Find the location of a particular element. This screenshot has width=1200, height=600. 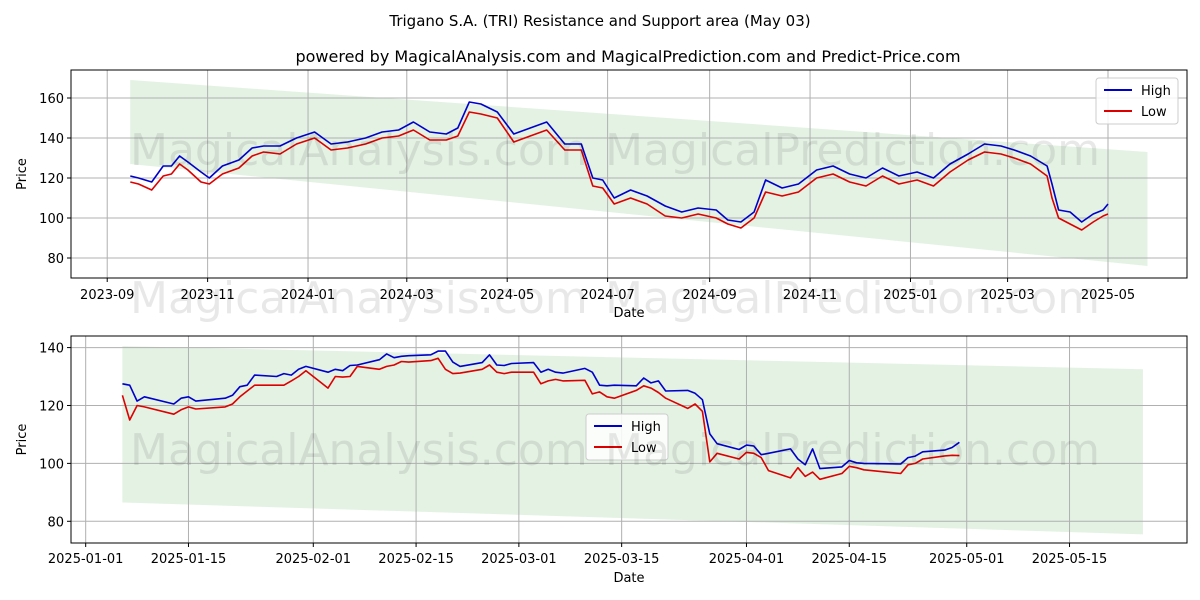

watermark-prediction-mid: MagicalPrediction.com is located at coordinates (852, 298).